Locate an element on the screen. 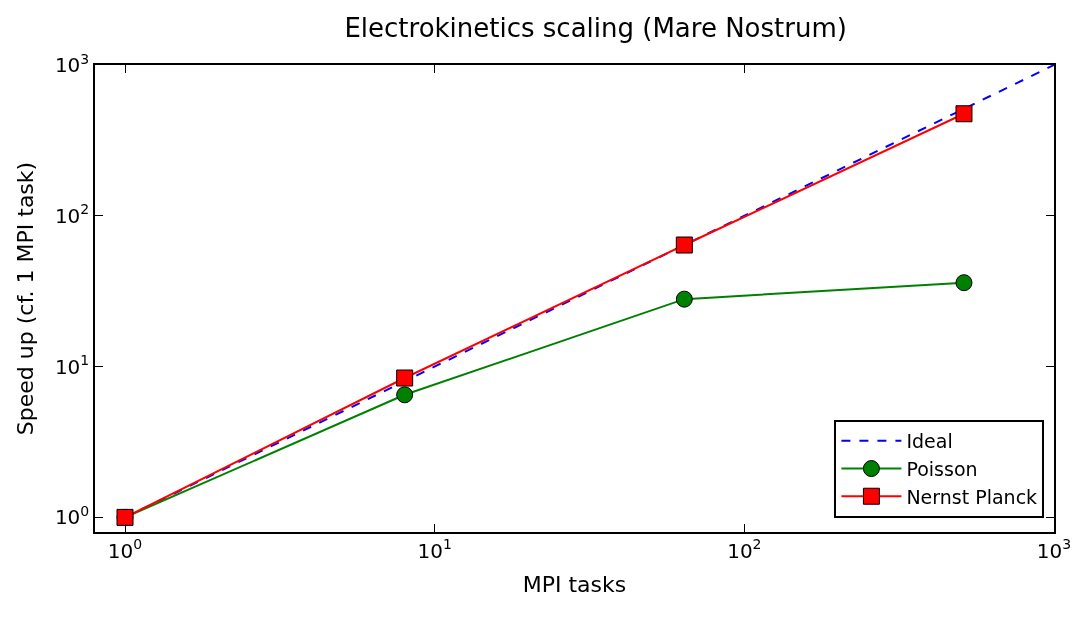 The image size is (1083, 617). x-tick-label: 10$^{1}$ is located at coordinates (434, 549).